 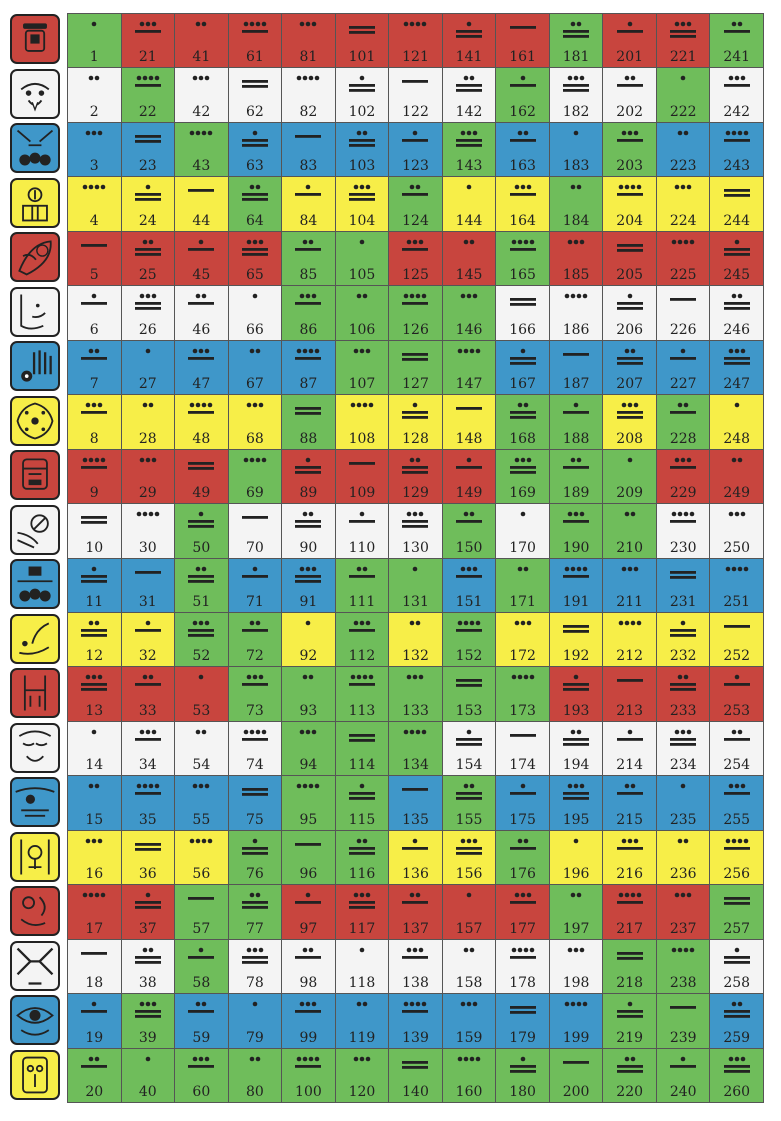 I want to click on day-number: 141, so click(x=469, y=57).